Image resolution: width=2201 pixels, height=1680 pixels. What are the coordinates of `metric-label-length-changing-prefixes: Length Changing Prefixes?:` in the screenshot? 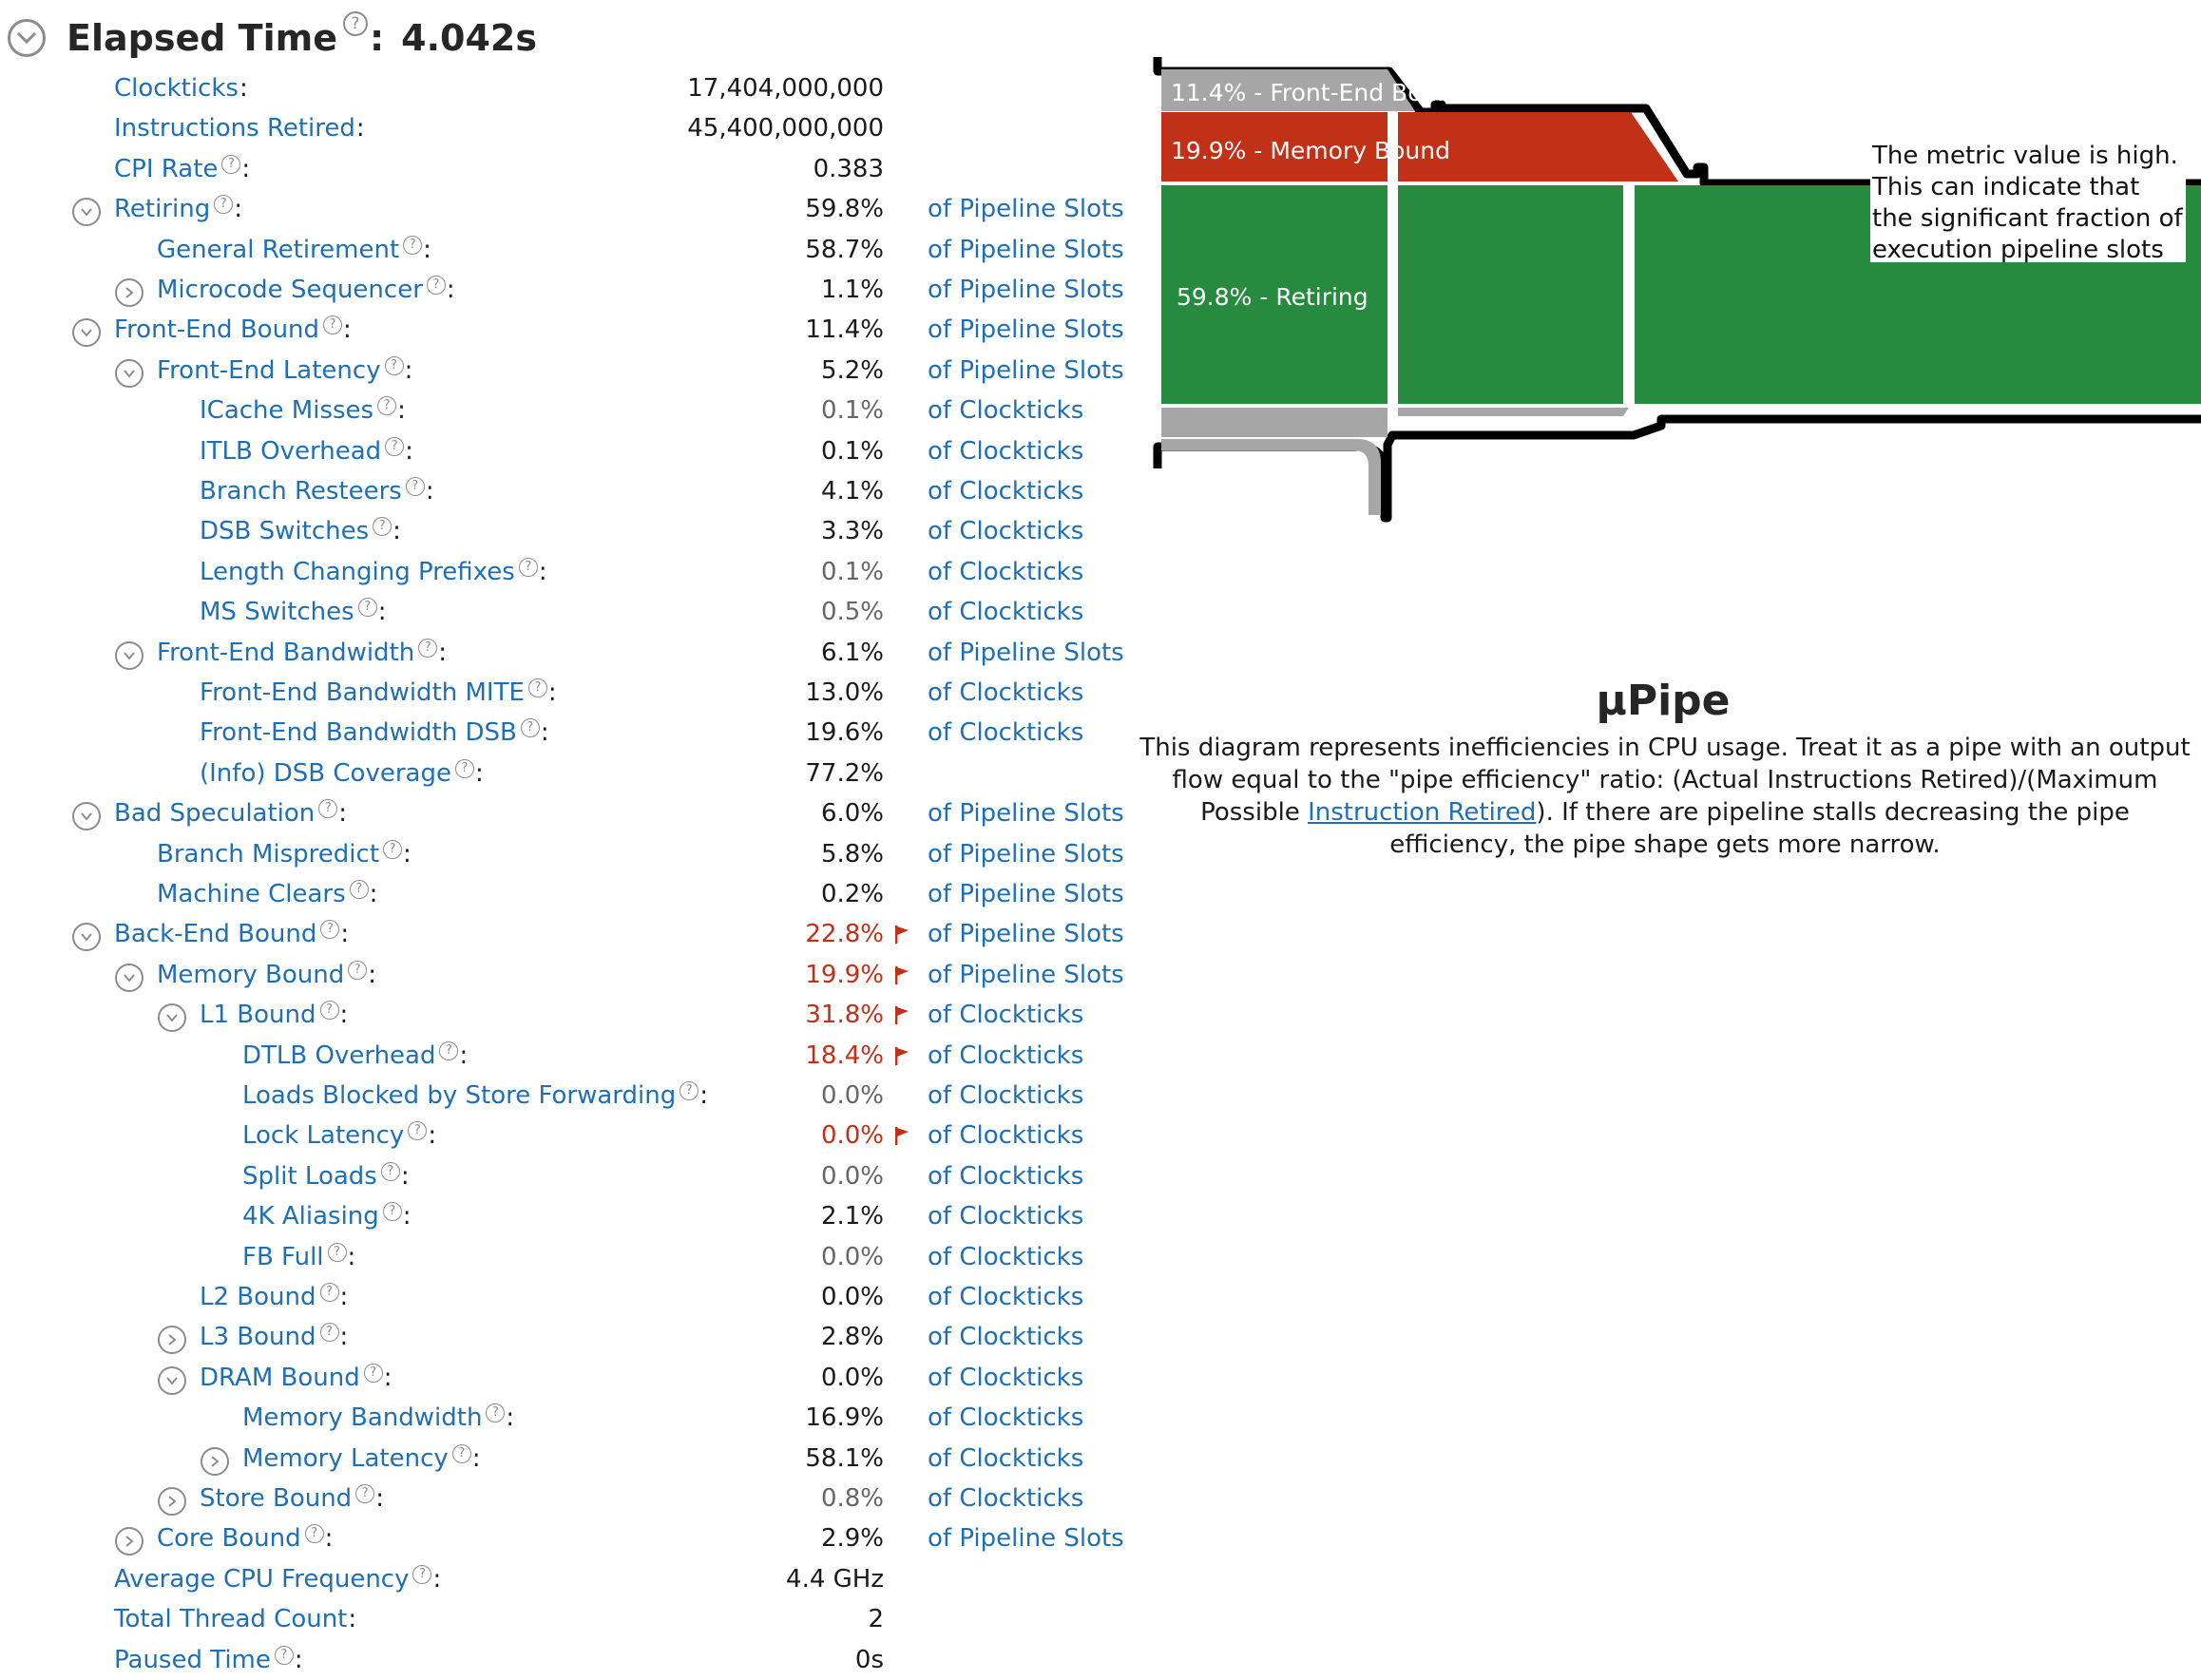 It's located at (373, 572).